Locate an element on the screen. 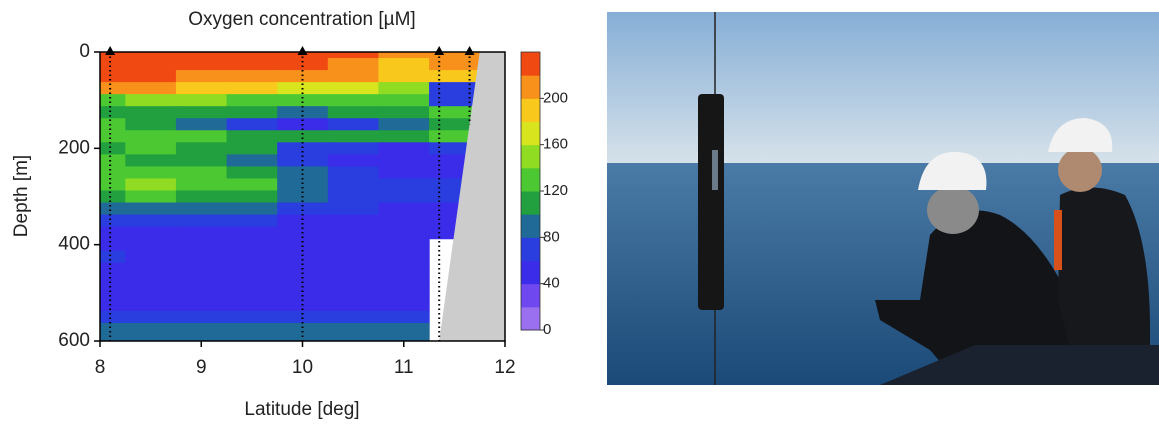 The height and width of the screenshot is (426, 1159). seafloor is located at coordinates (472, 196).